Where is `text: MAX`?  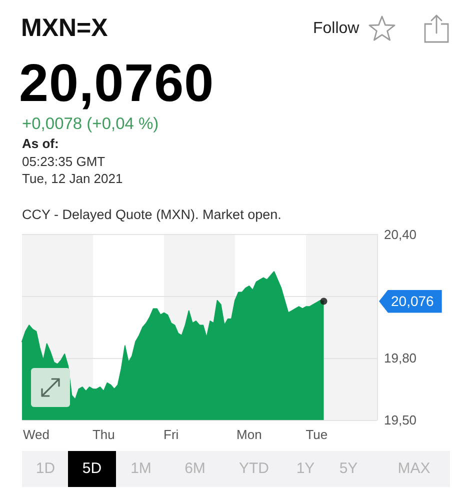 text: MAX is located at coordinates (414, 469).